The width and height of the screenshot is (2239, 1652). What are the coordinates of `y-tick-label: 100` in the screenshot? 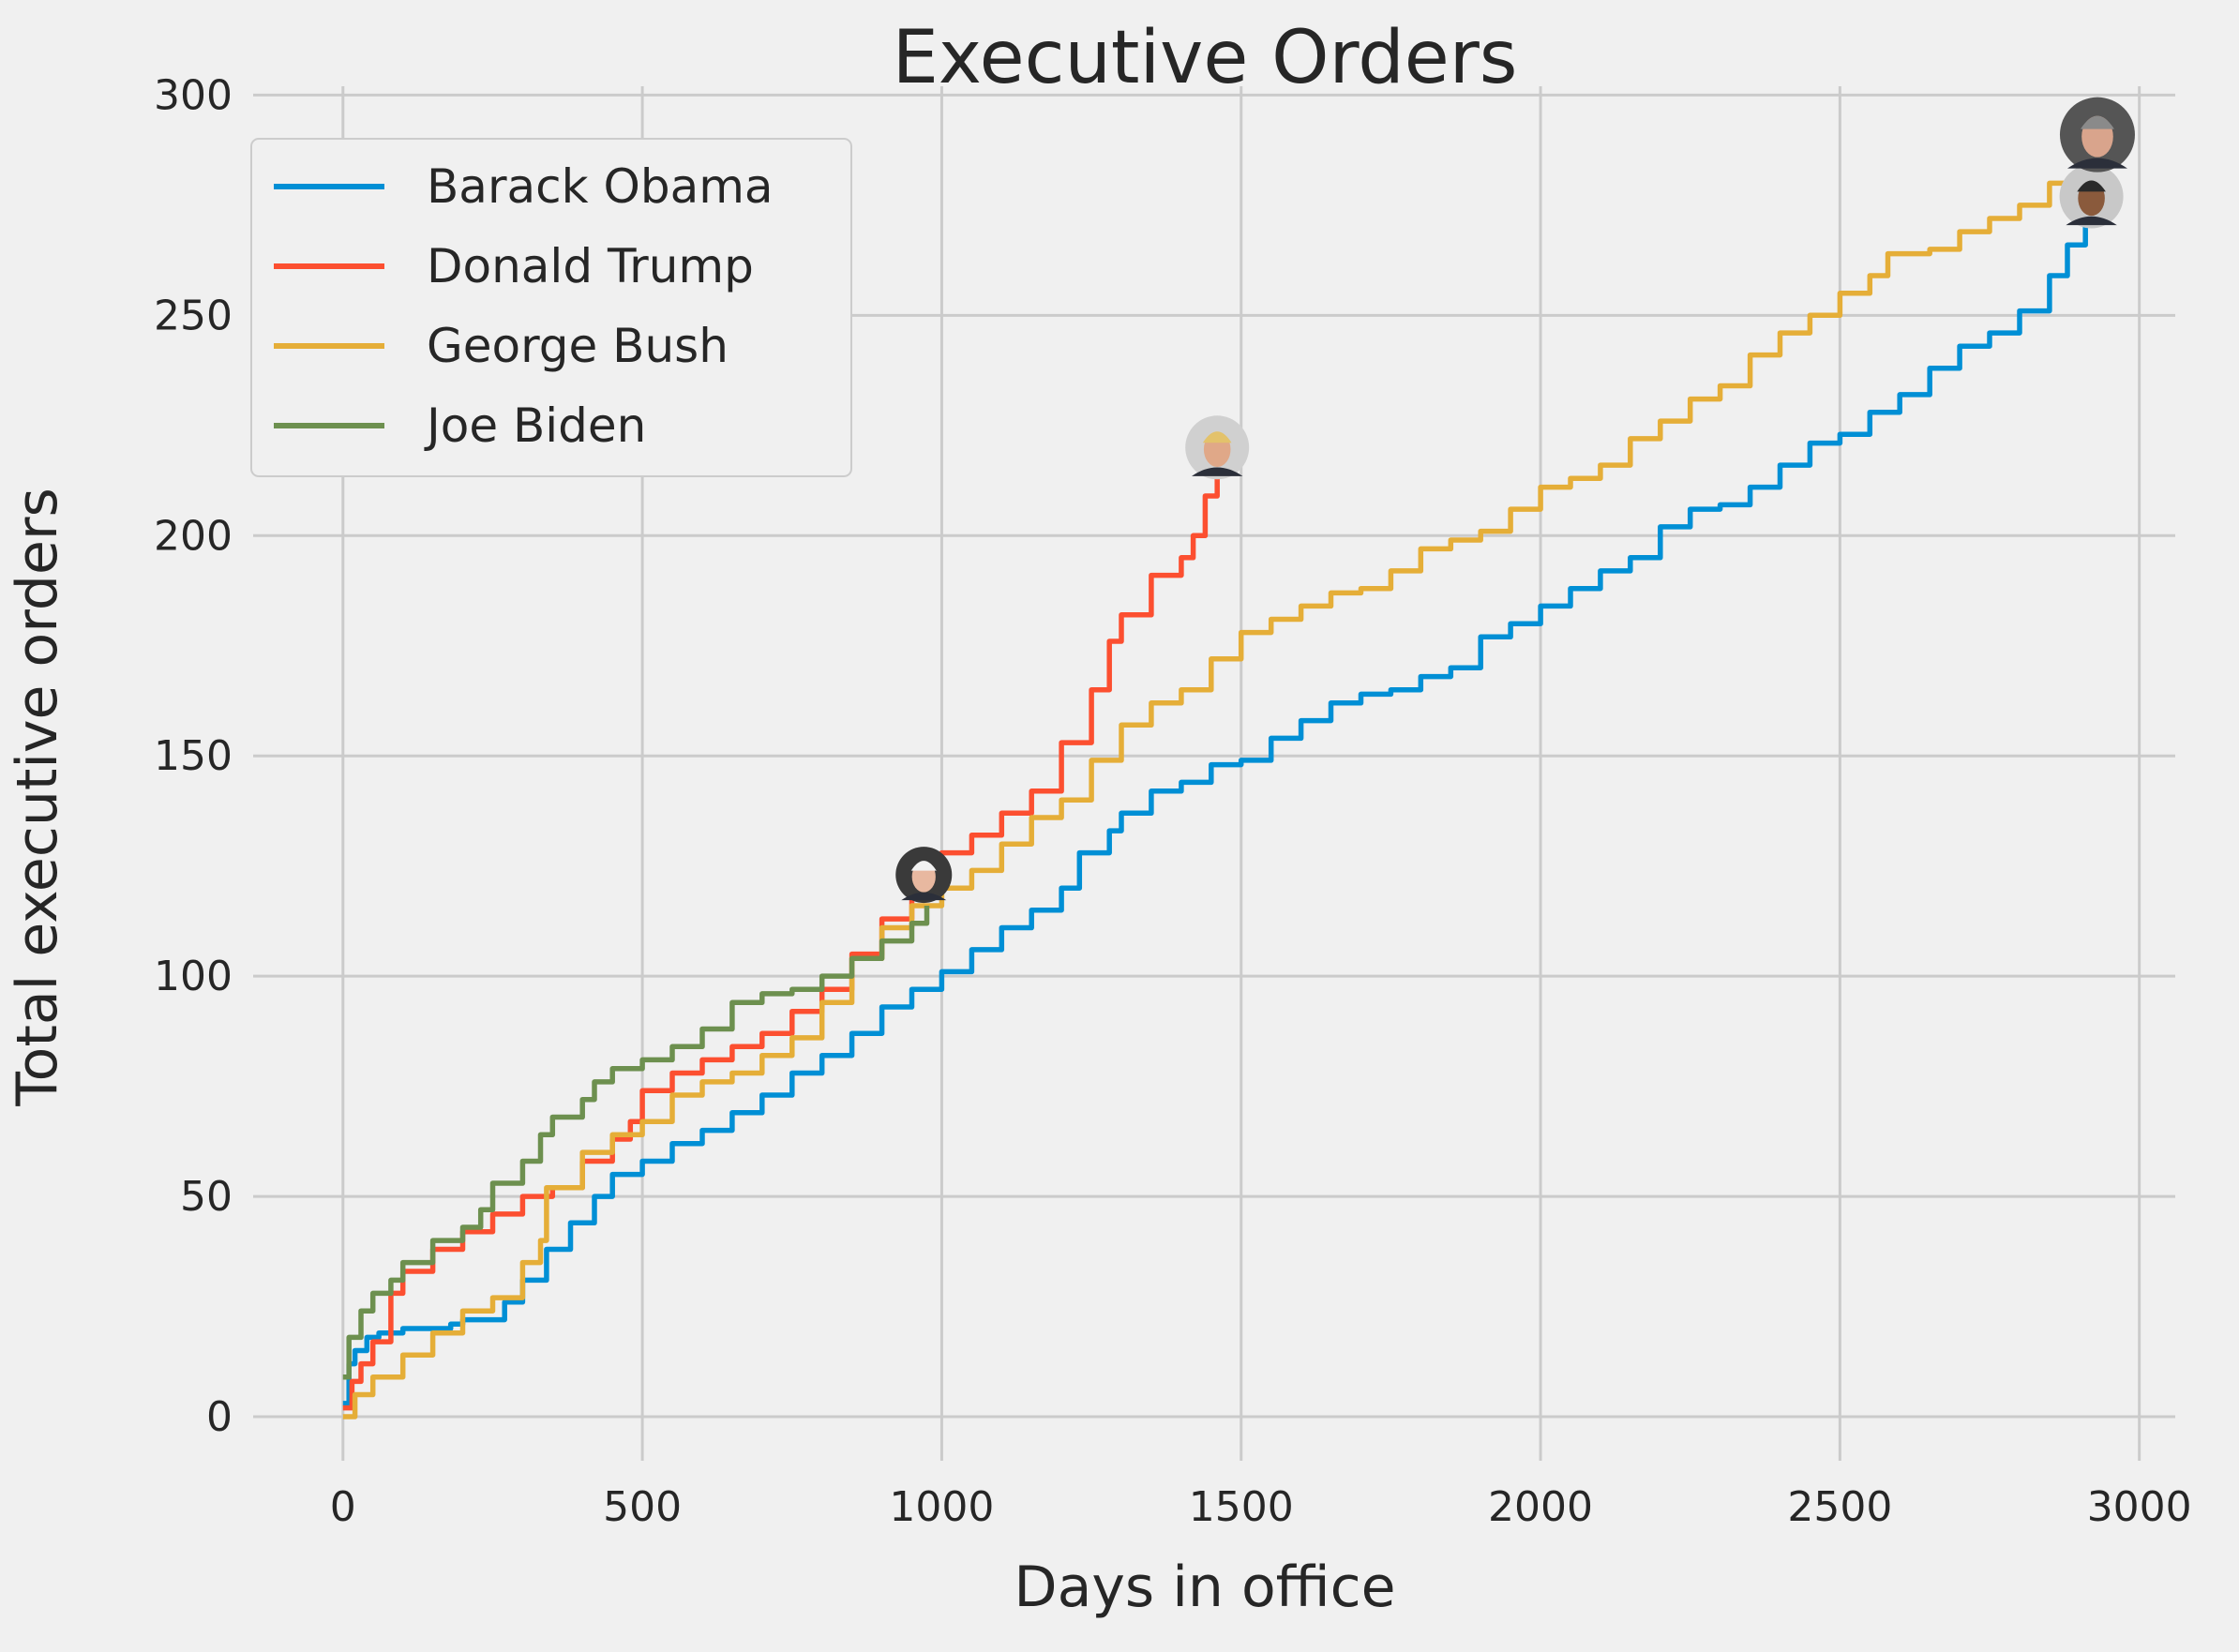 It's located at (193, 976).